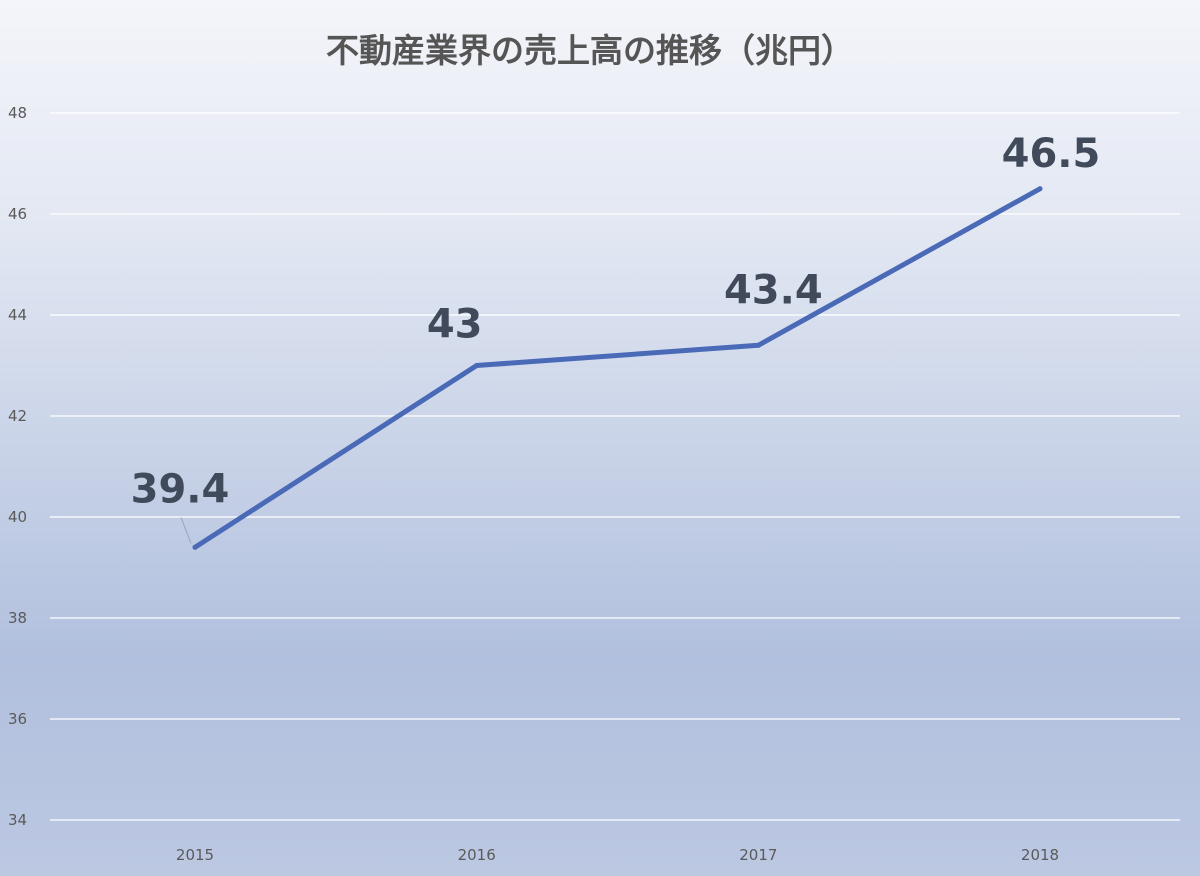 This screenshot has width=1200, height=876. Describe the element at coordinates (195, 855) in the screenshot. I see `x-tick-label: 2015` at that location.